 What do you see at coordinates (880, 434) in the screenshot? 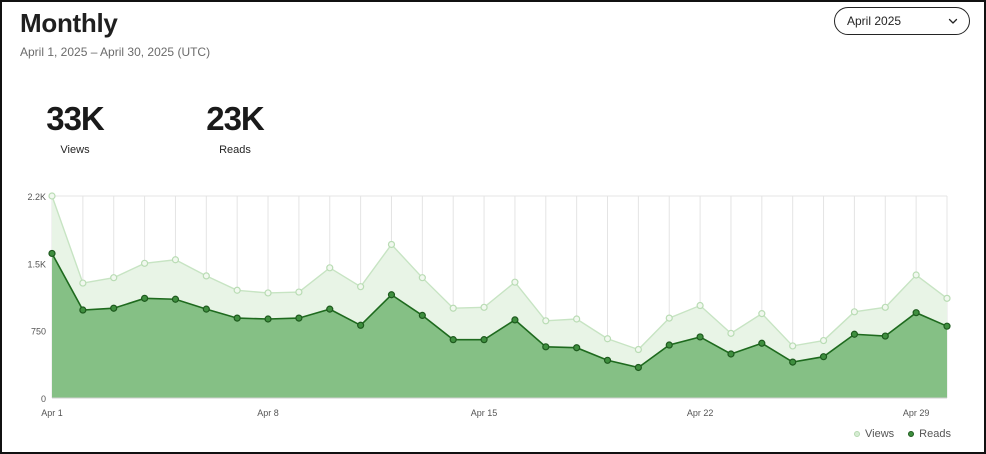
I see `legend-label-views: Views` at bounding box center [880, 434].